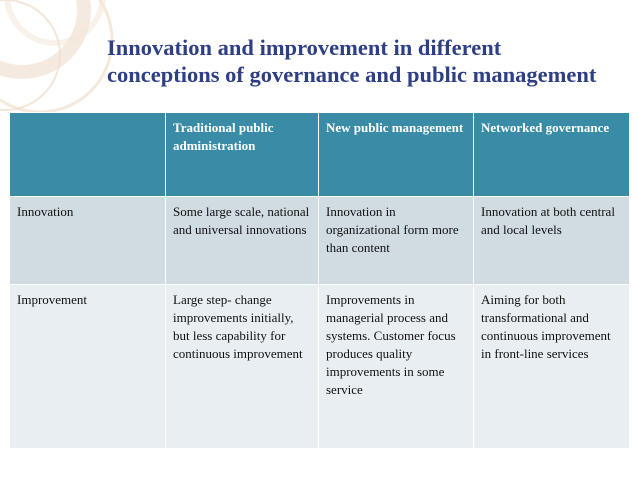 The width and height of the screenshot is (638, 478). What do you see at coordinates (396, 154) in the screenshot?
I see `header-new-public-management: New public management` at bounding box center [396, 154].